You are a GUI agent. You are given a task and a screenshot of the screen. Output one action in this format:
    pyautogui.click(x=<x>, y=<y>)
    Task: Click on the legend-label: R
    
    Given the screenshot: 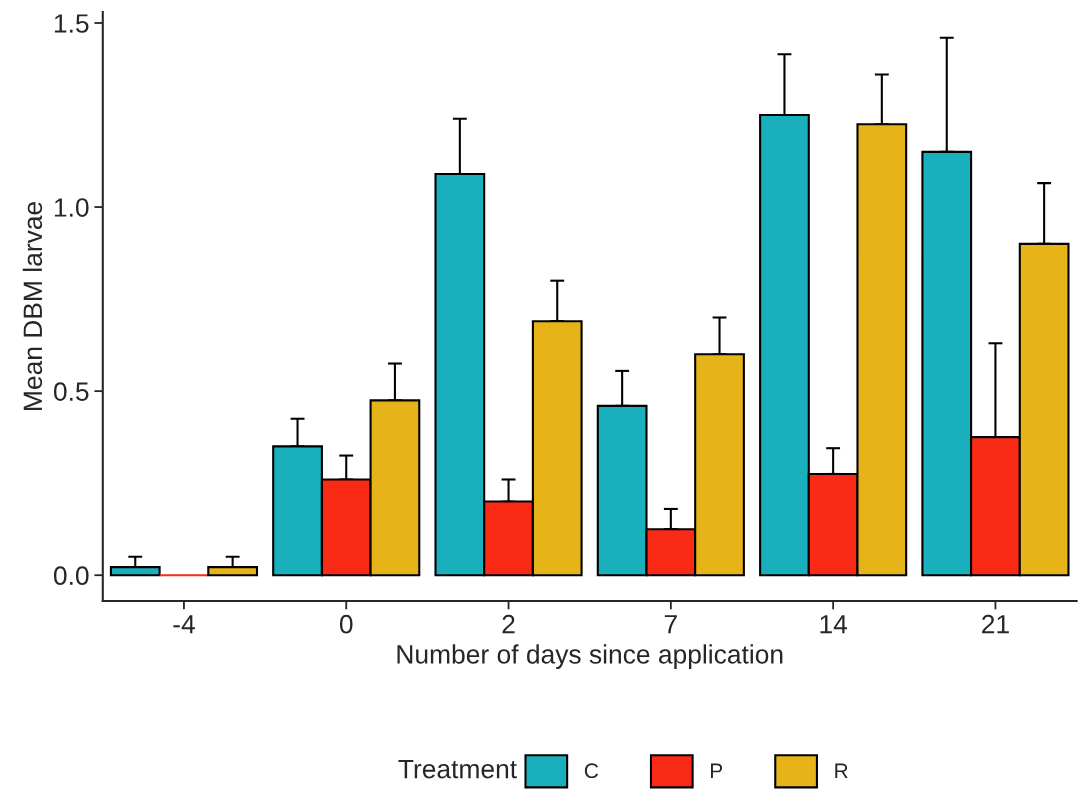 What is the action you would take?
    pyautogui.click(x=841, y=770)
    